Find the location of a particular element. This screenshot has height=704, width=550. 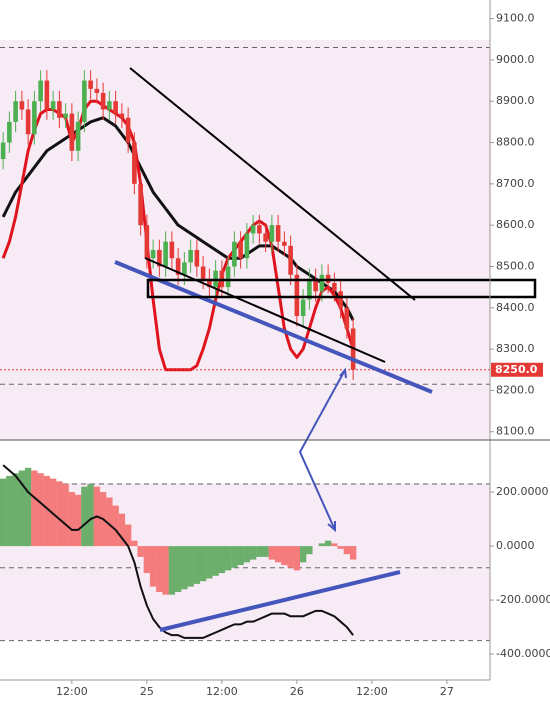

x-tick-label: 27 is located at coordinates (447, 691).